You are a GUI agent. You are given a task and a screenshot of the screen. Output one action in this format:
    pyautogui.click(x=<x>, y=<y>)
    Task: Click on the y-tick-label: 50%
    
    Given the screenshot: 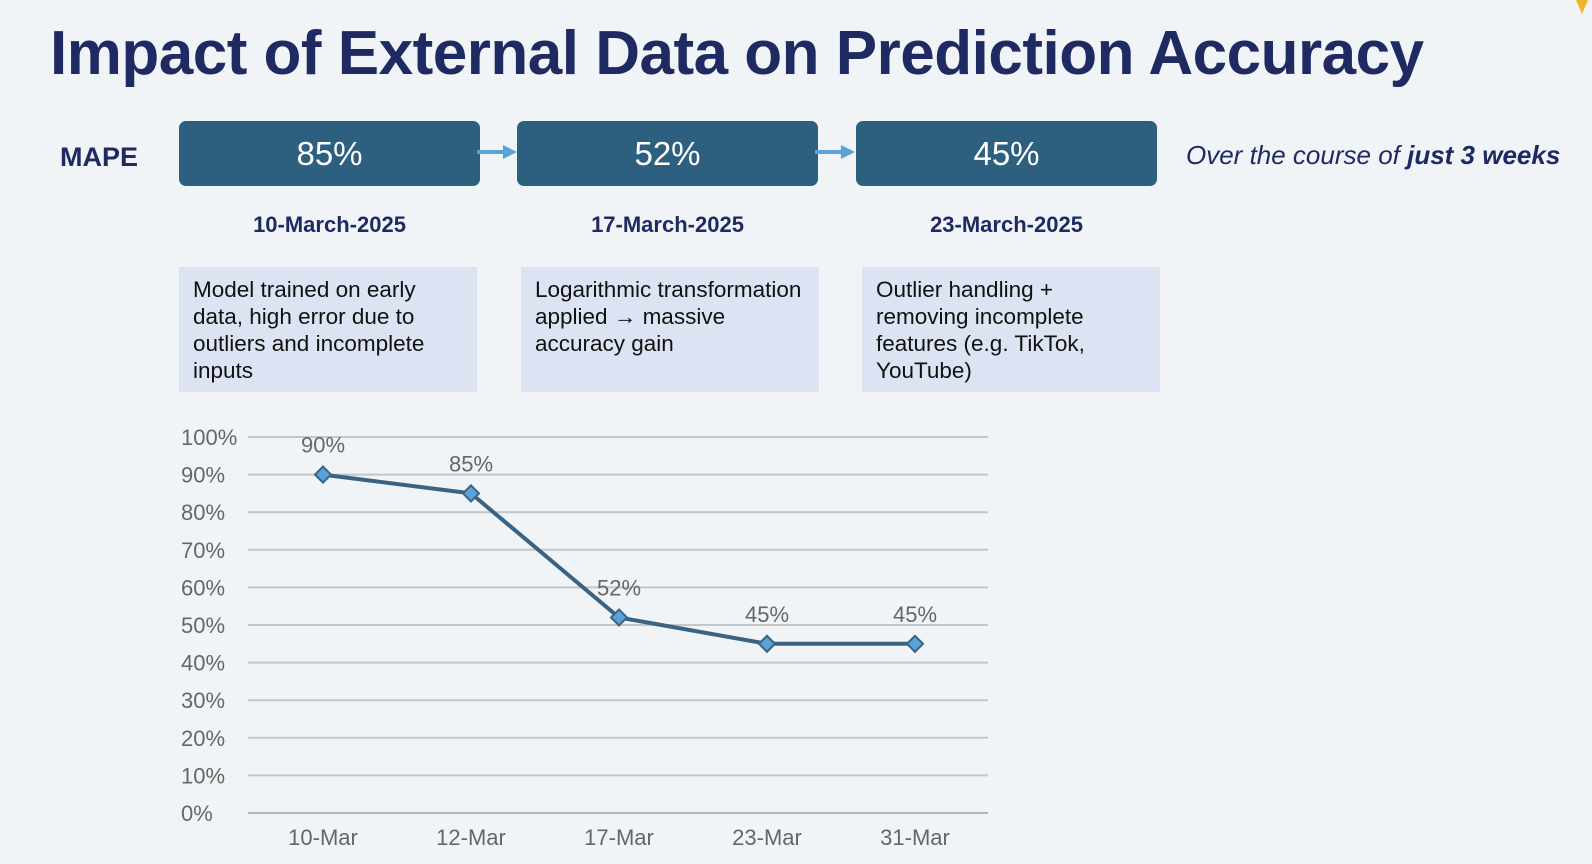 What is the action you would take?
    pyautogui.click(x=203, y=625)
    